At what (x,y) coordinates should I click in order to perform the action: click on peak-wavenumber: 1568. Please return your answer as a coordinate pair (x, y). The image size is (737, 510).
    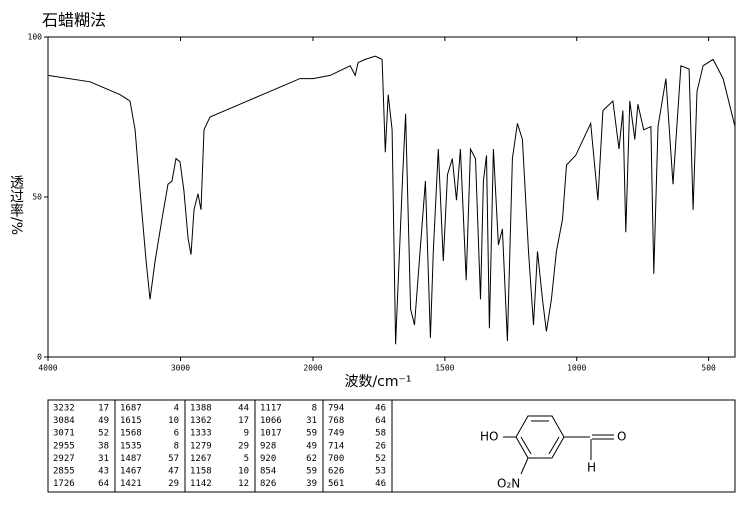
    Looking at the image, I should click on (131, 434).